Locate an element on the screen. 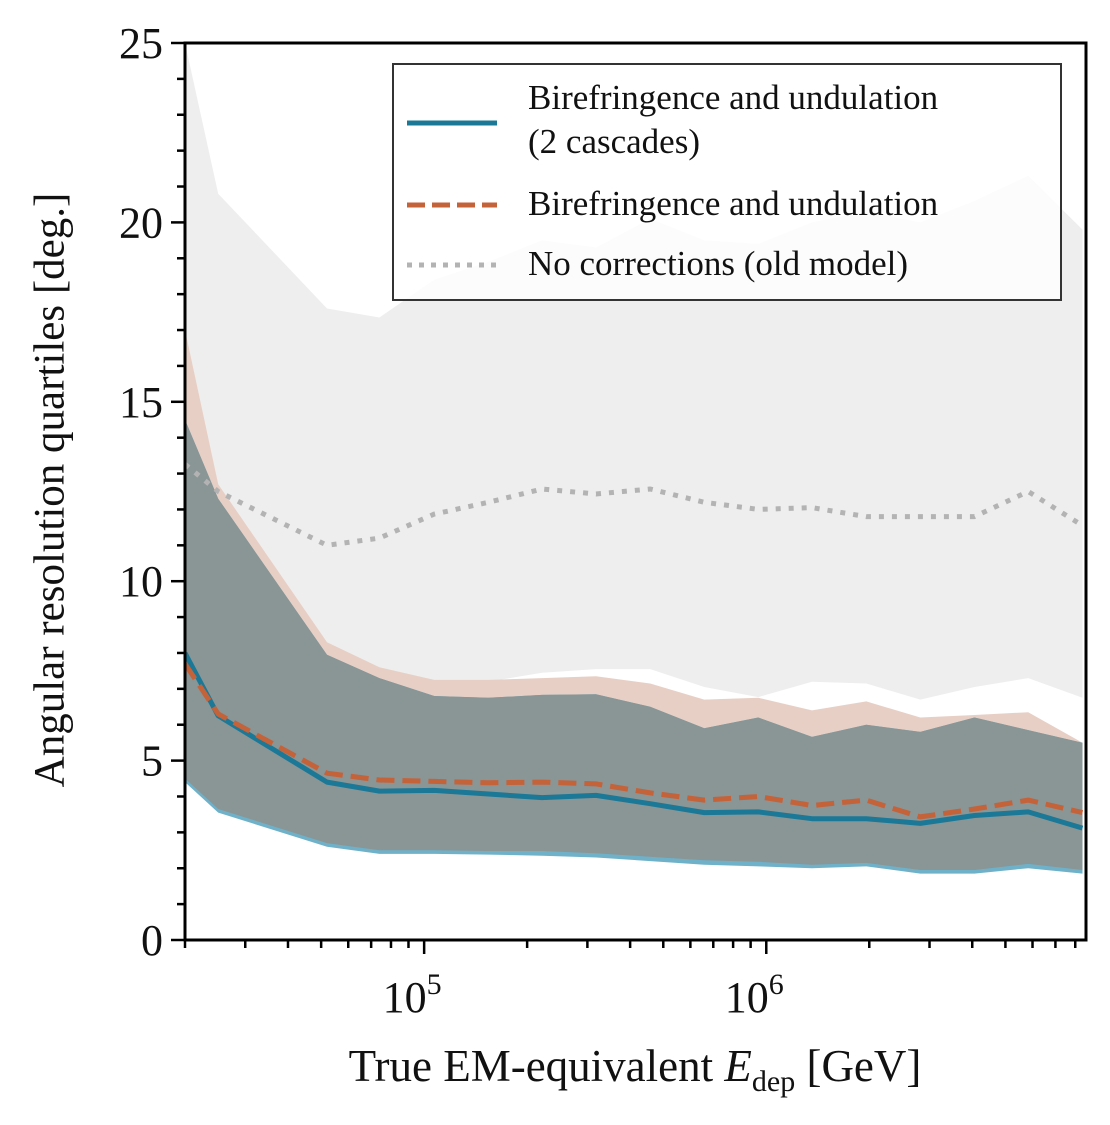 The height and width of the screenshot is (1125, 1110). x-axis-label: True EM-equivalent Edep [GeV] is located at coordinates (635, 1069).